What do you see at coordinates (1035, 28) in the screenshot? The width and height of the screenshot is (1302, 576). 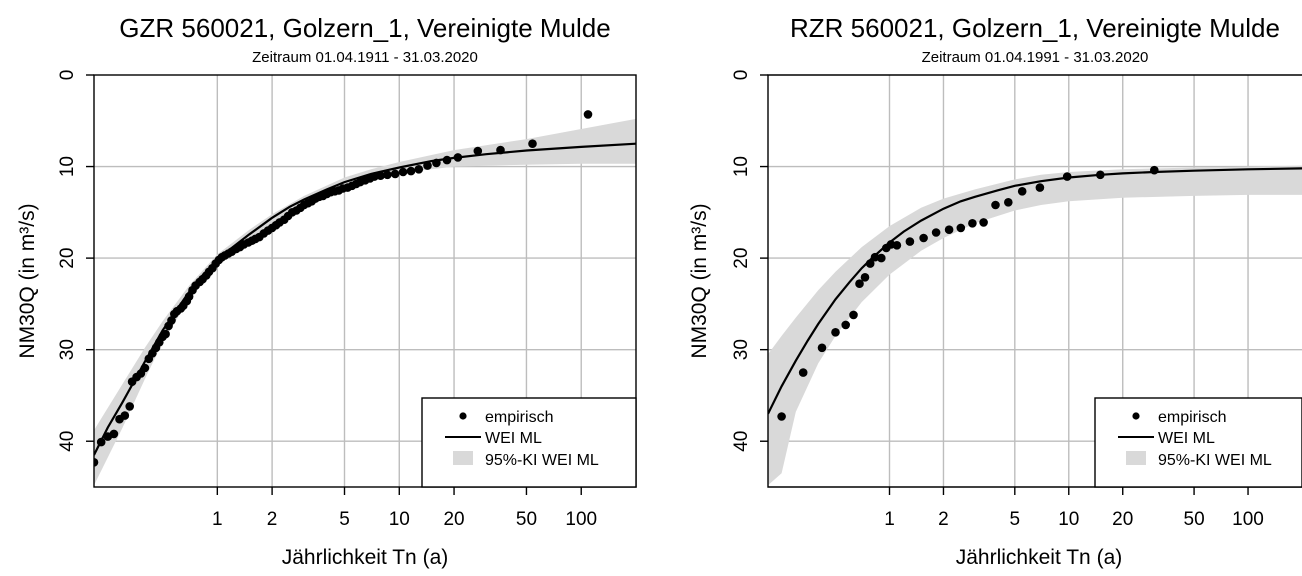 I see `chart-title: RZR 560021, Golzern_1, Vereinigte Mulde` at bounding box center [1035, 28].